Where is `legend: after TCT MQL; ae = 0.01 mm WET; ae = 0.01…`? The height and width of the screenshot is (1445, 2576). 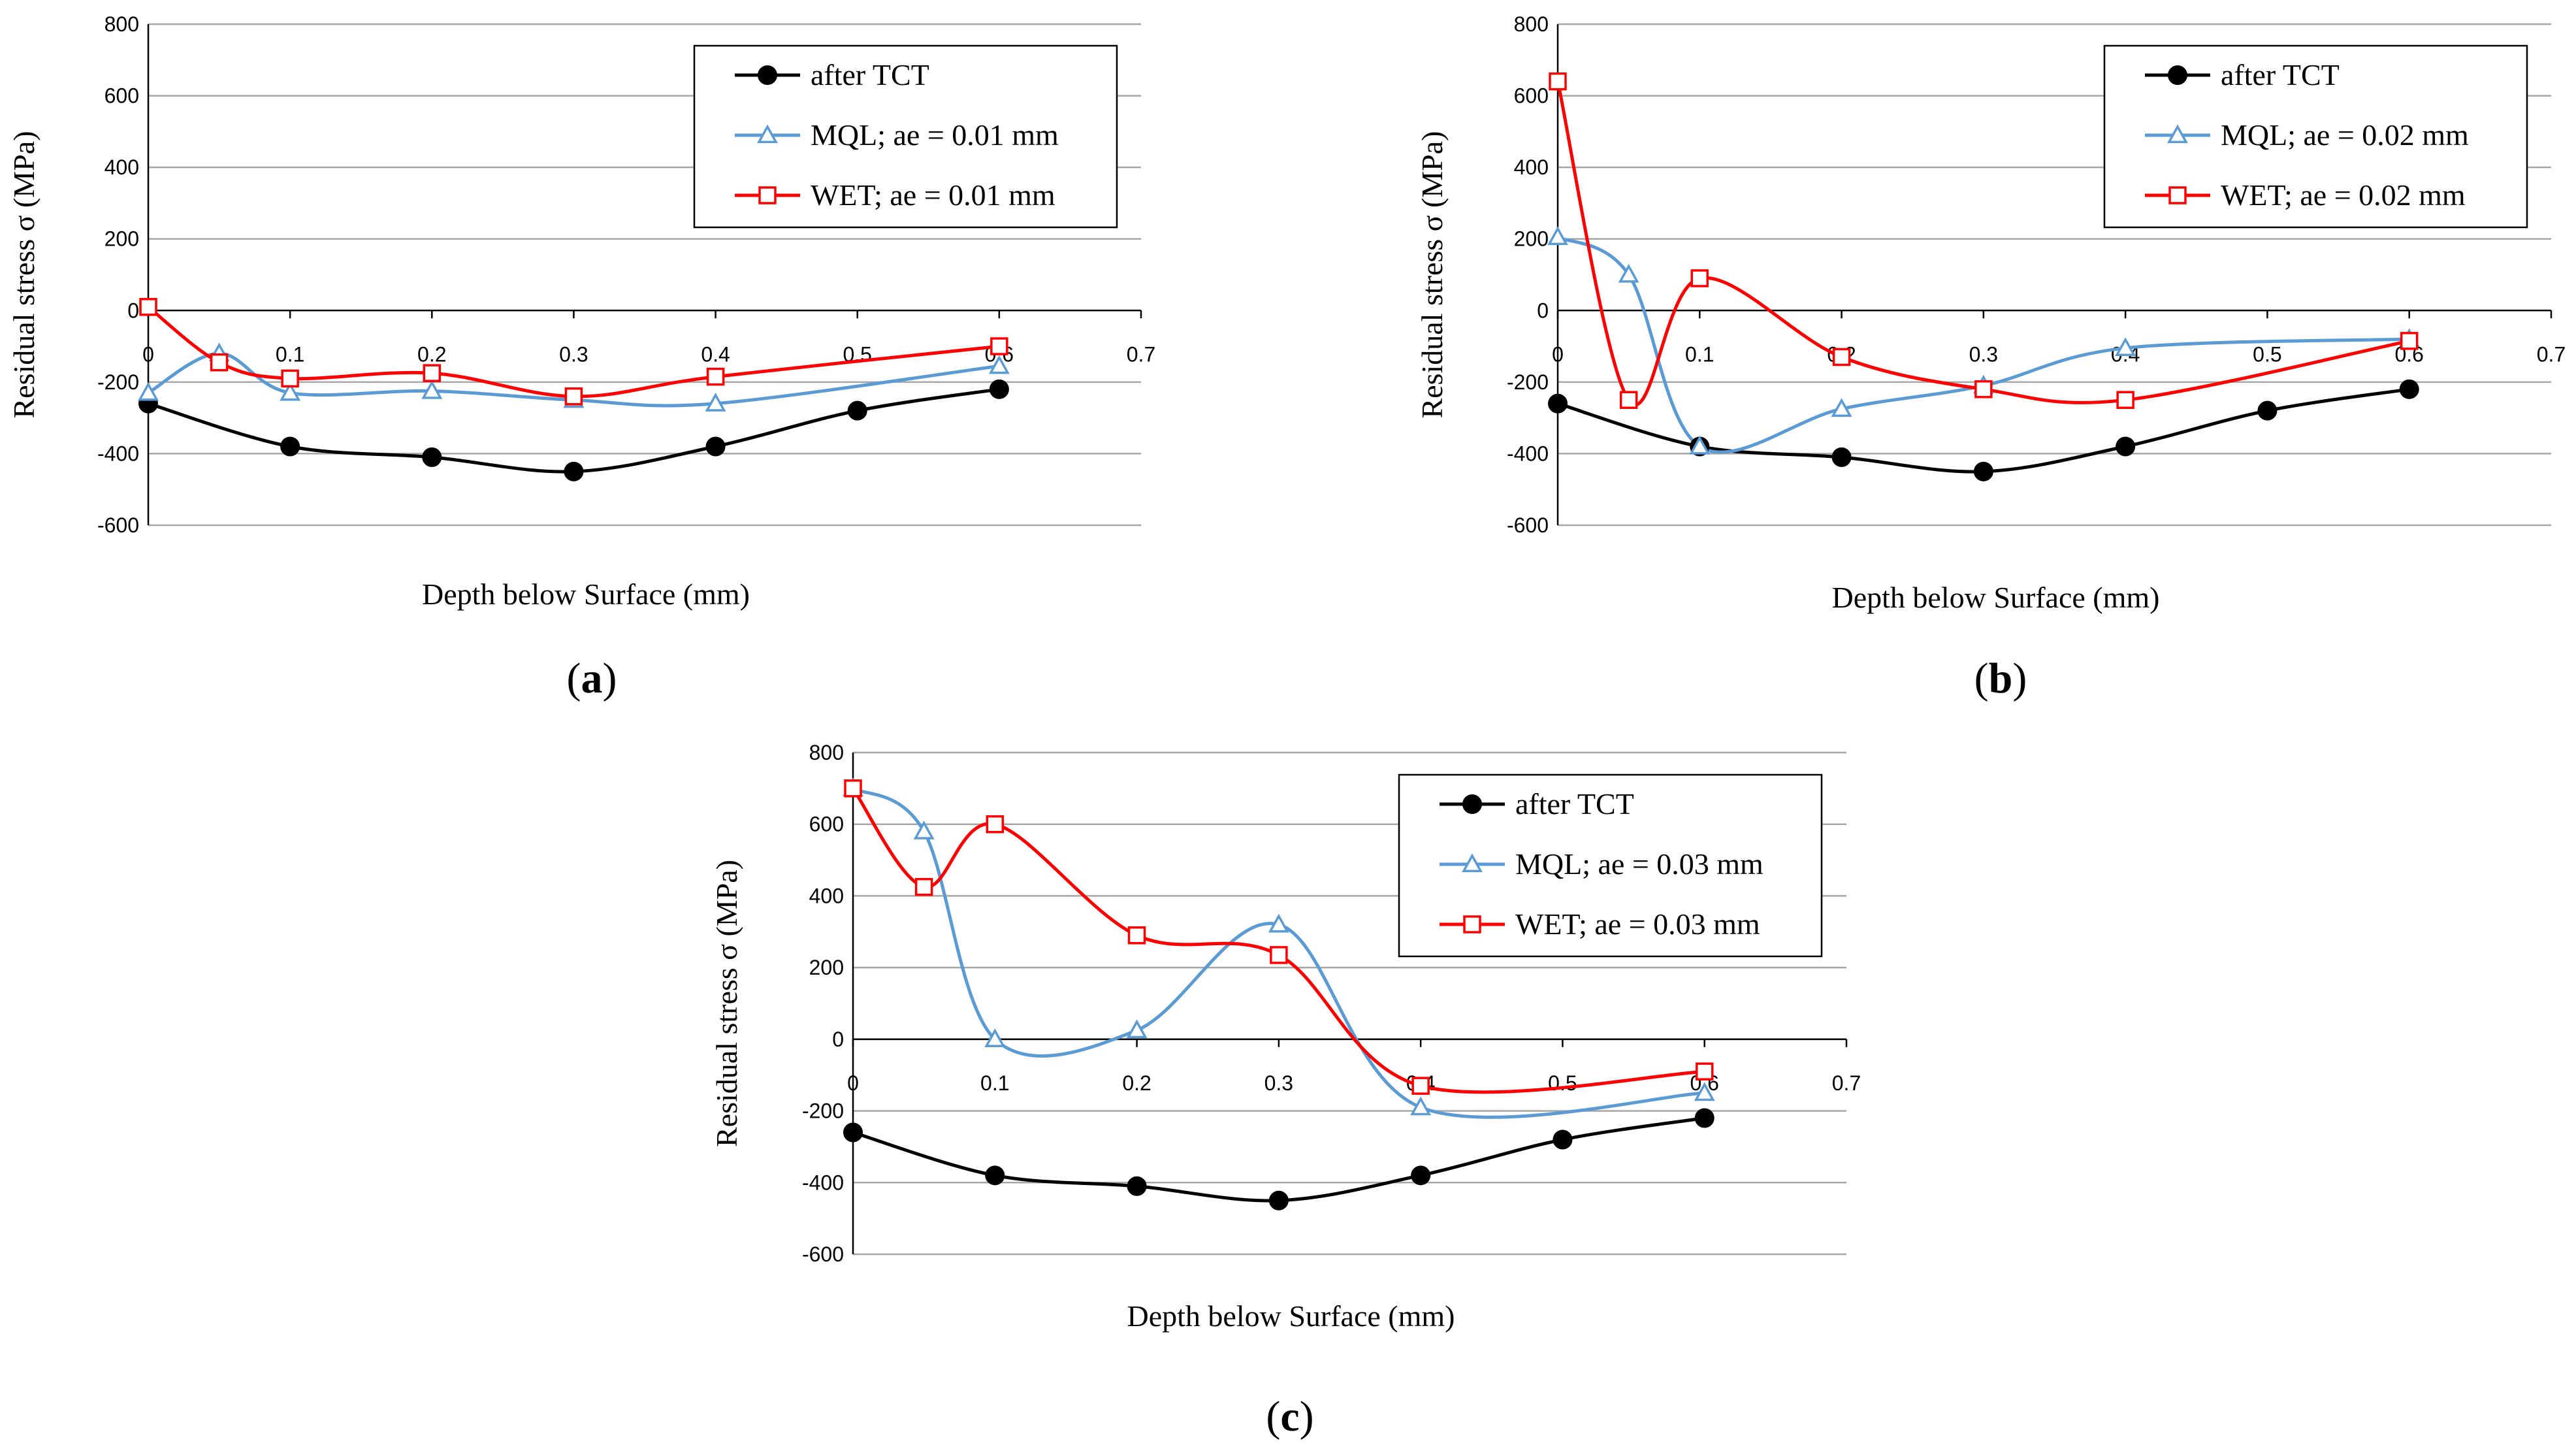 legend: after TCT MQL; ae = 0.01 mm WET; ae = 0.01… is located at coordinates (905, 136).